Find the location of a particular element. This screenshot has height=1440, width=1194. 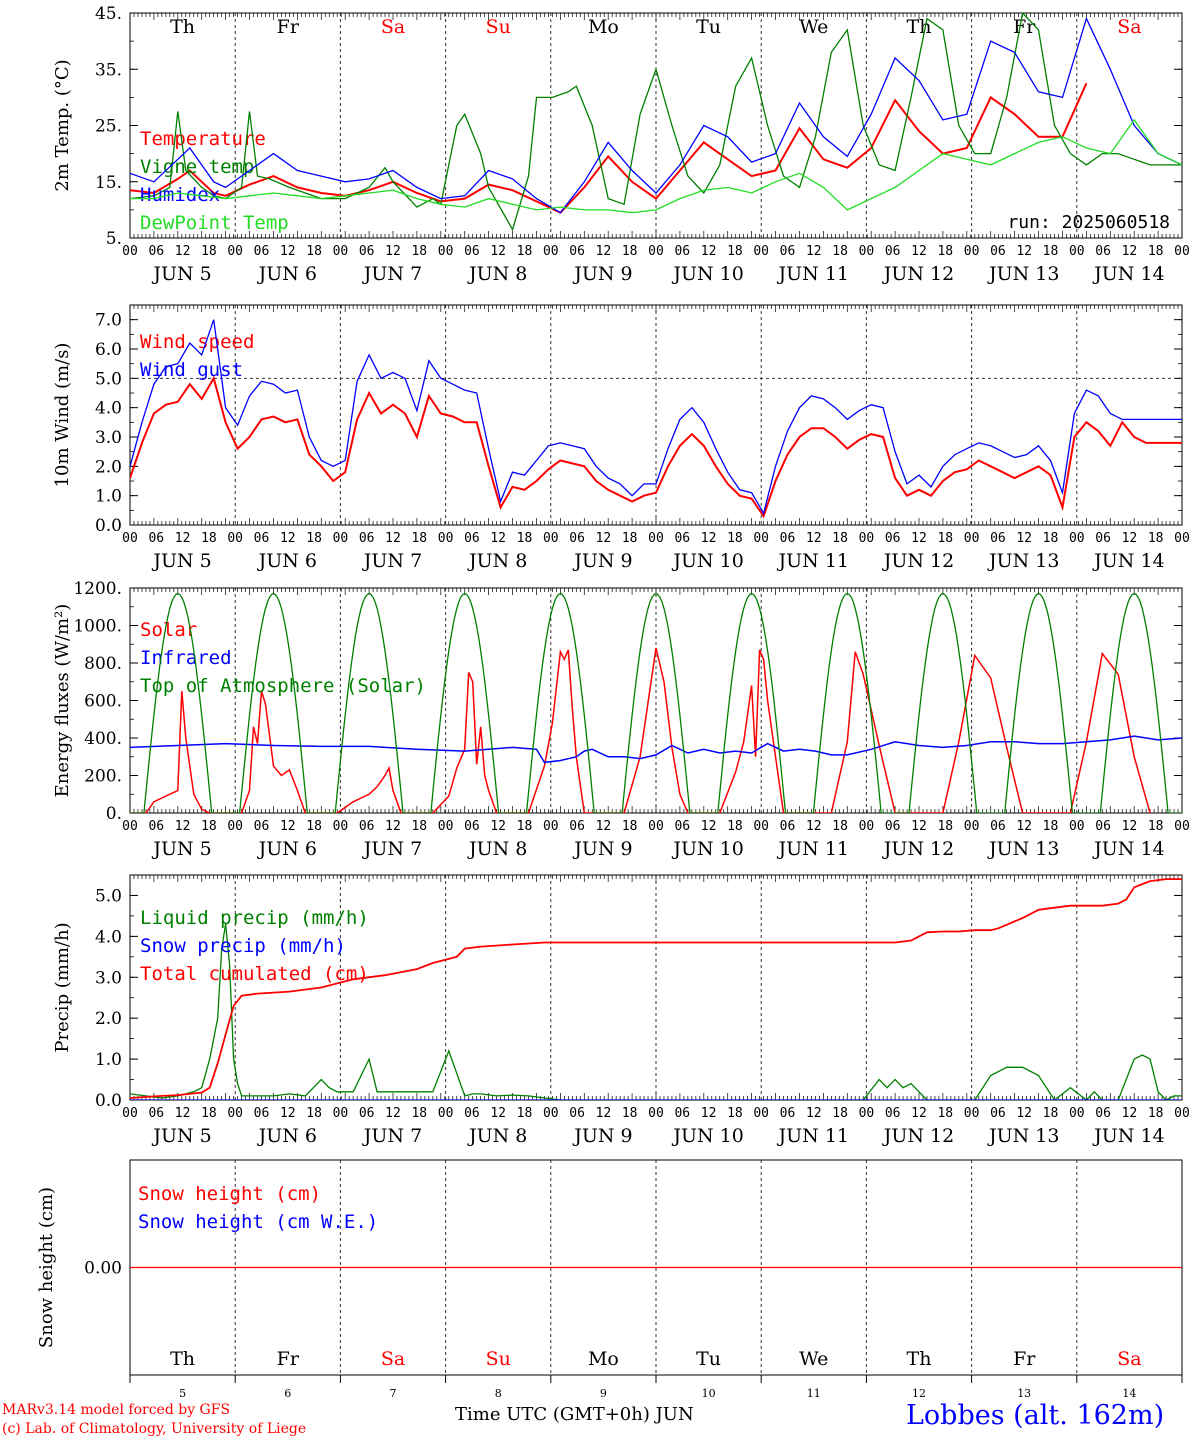

date-label: JUN 7 is located at coordinates (392, 274).